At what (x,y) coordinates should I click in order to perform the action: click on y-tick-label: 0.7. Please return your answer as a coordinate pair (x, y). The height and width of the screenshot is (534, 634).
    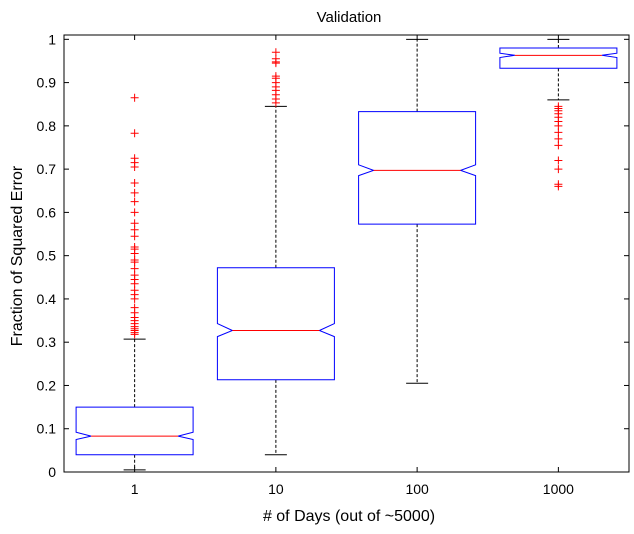
    Looking at the image, I should click on (47, 169).